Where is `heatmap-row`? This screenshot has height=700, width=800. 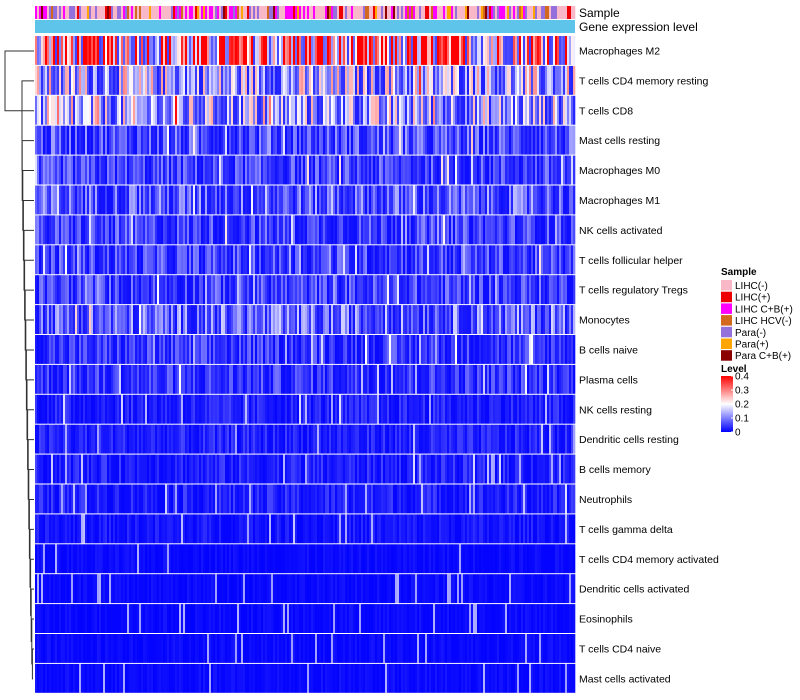
heatmap-row is located at coordinates (305, 319).